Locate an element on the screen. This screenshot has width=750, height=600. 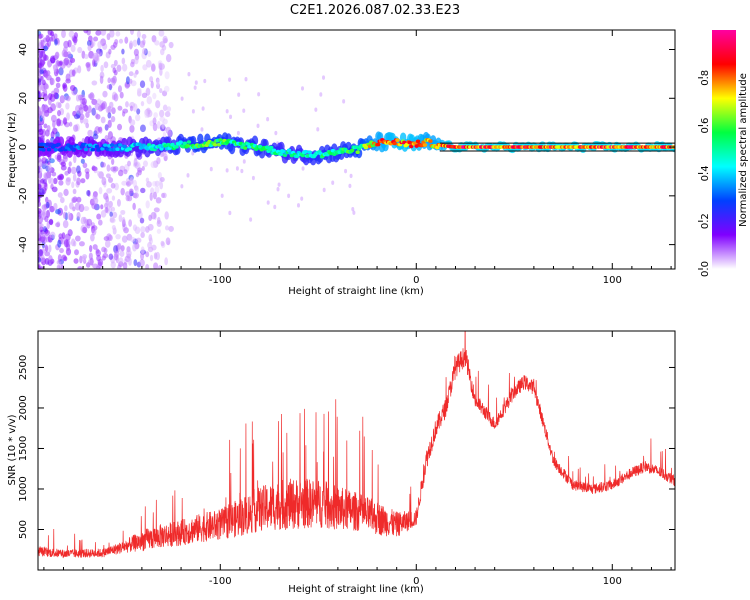
spectrogram-track is located at coordinates (356, 148).